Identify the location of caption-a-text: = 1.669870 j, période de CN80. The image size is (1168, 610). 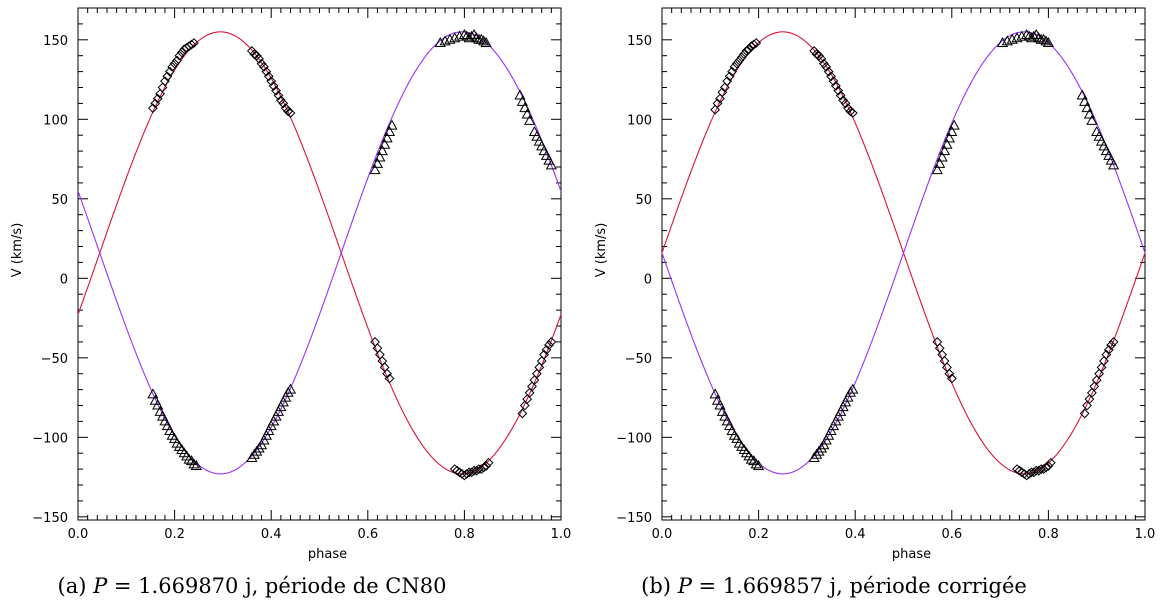
(277, 586).